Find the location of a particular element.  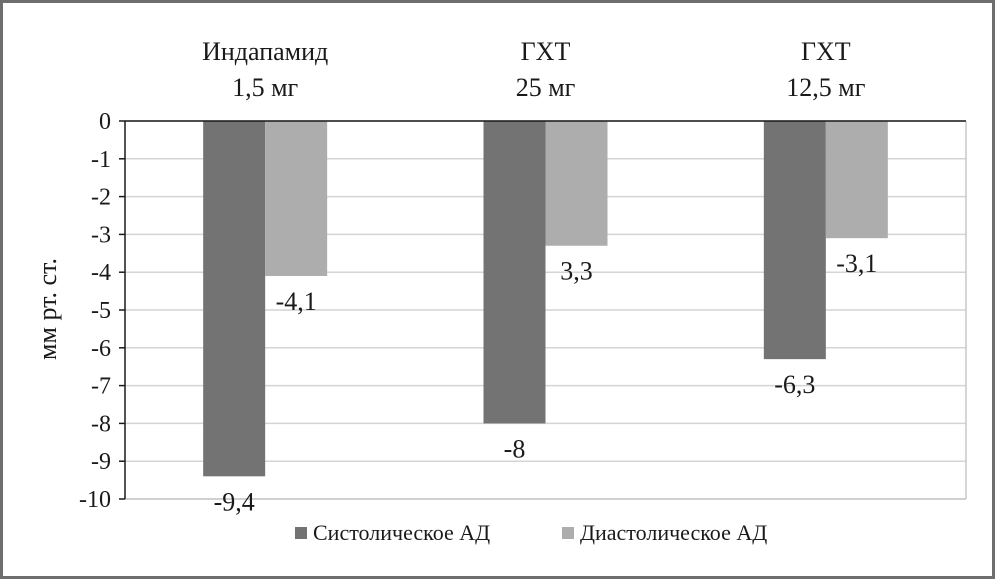

data-label: 3,3 is located at coordinates (576, 271).